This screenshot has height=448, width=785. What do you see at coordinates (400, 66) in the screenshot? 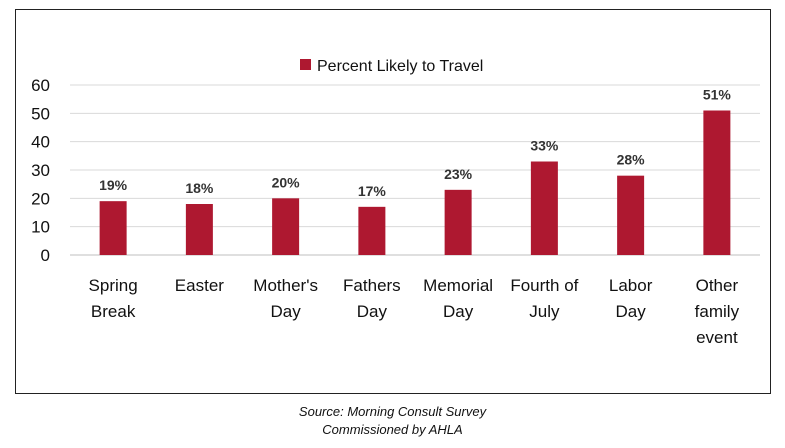
I see `legend-label: Percent Likely to Travel` at bounding box center [400, 66].